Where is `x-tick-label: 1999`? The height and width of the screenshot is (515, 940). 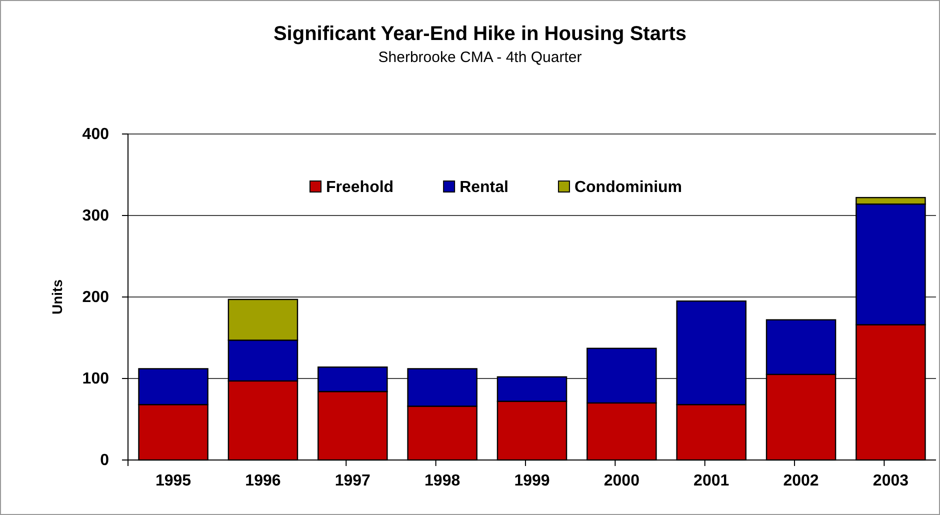 x-tick-label: 1999 is located at coordinates (532, 481).